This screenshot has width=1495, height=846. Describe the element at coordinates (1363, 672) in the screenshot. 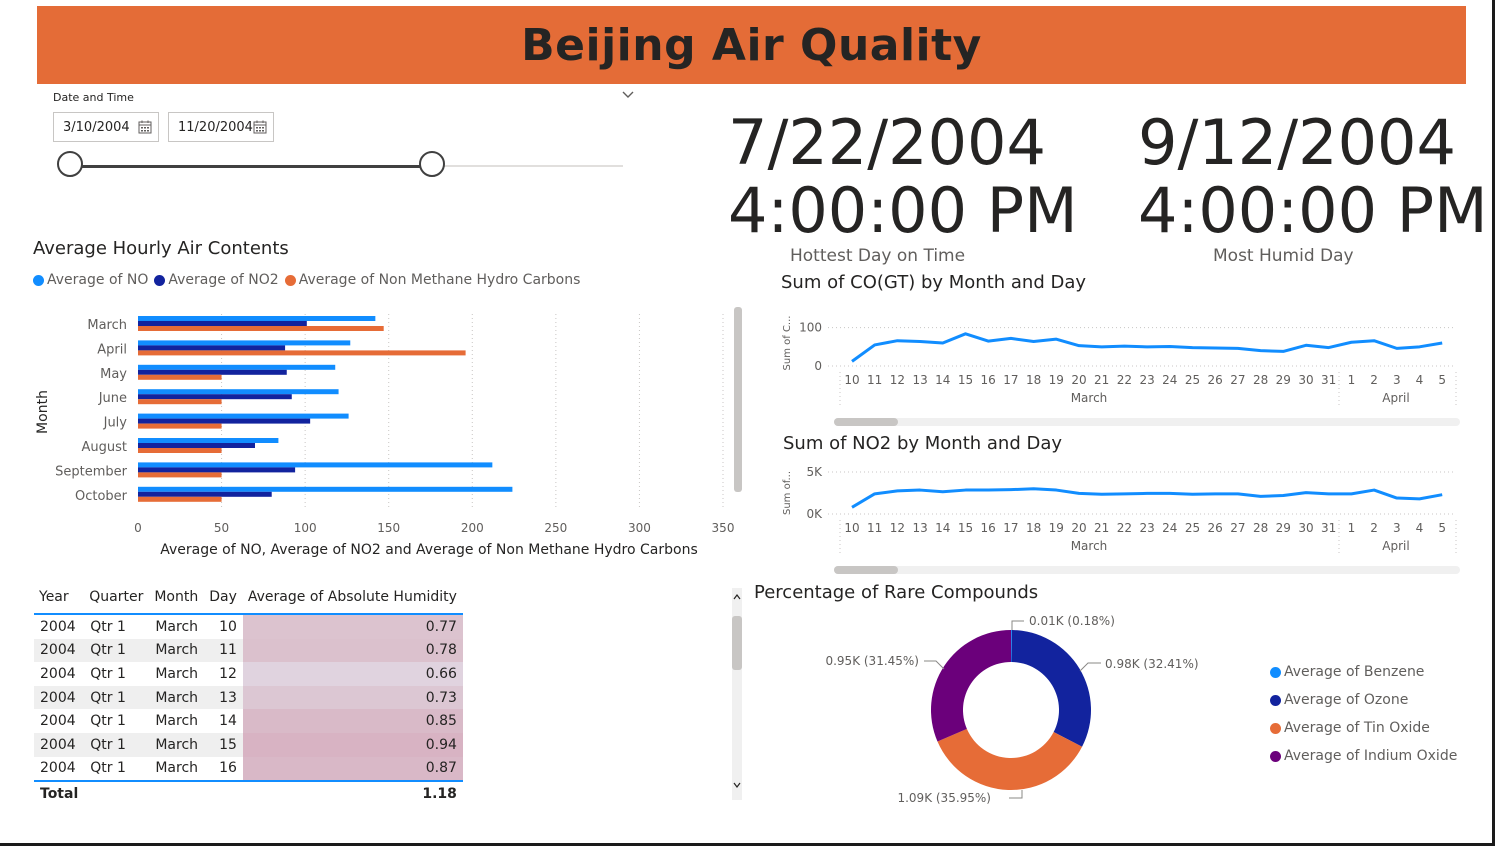

I see `legend-item-benzene: Average of Benzene` at that location.